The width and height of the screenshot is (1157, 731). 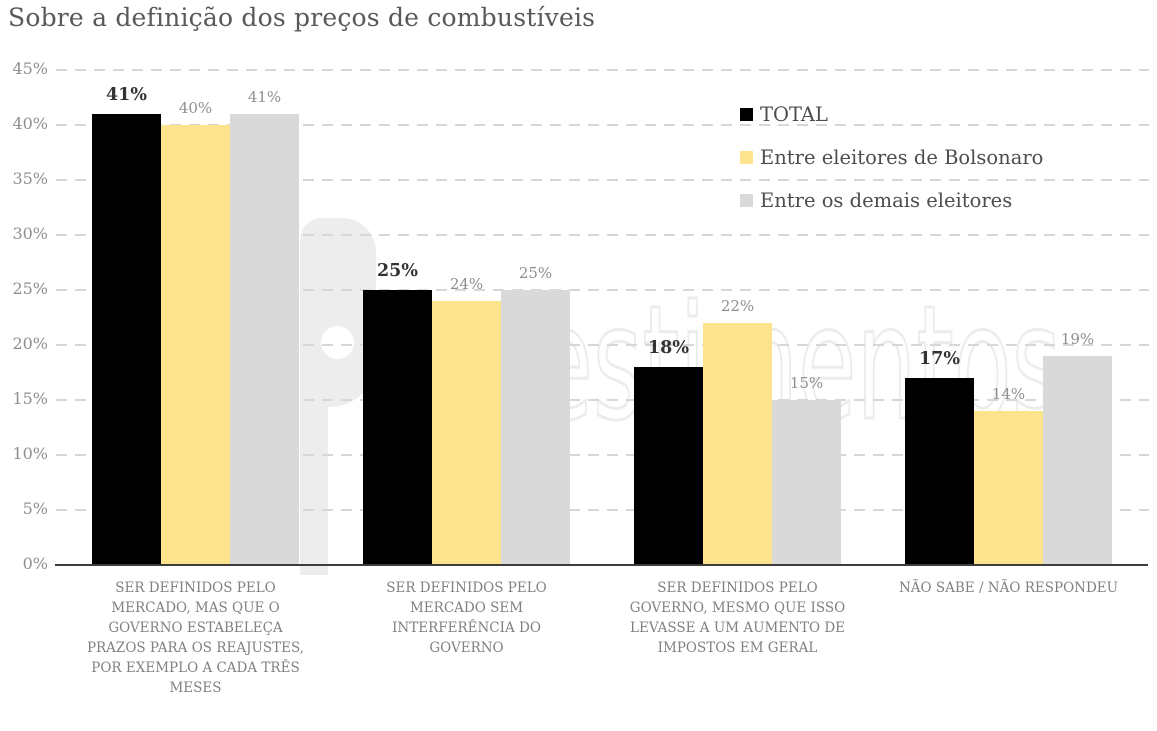 I want to click on legend-swatch-other-voters, so click(x=746, y=200).